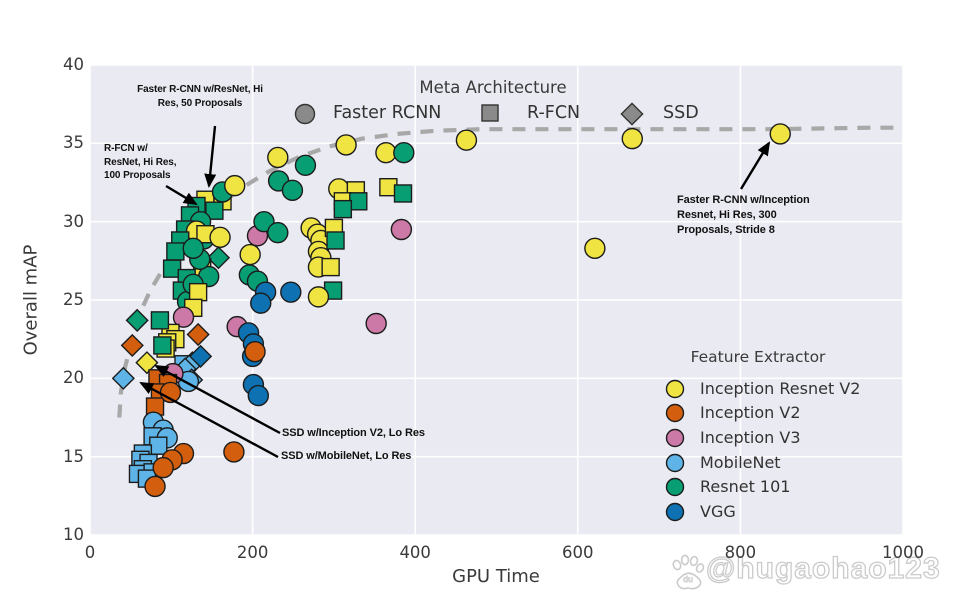 This screenshot has width=953, height=604. What do you see at coordinates (73, 143) in the screenshot?
I see `y-tick-label-35: 35` at bounding box center [73, 143].